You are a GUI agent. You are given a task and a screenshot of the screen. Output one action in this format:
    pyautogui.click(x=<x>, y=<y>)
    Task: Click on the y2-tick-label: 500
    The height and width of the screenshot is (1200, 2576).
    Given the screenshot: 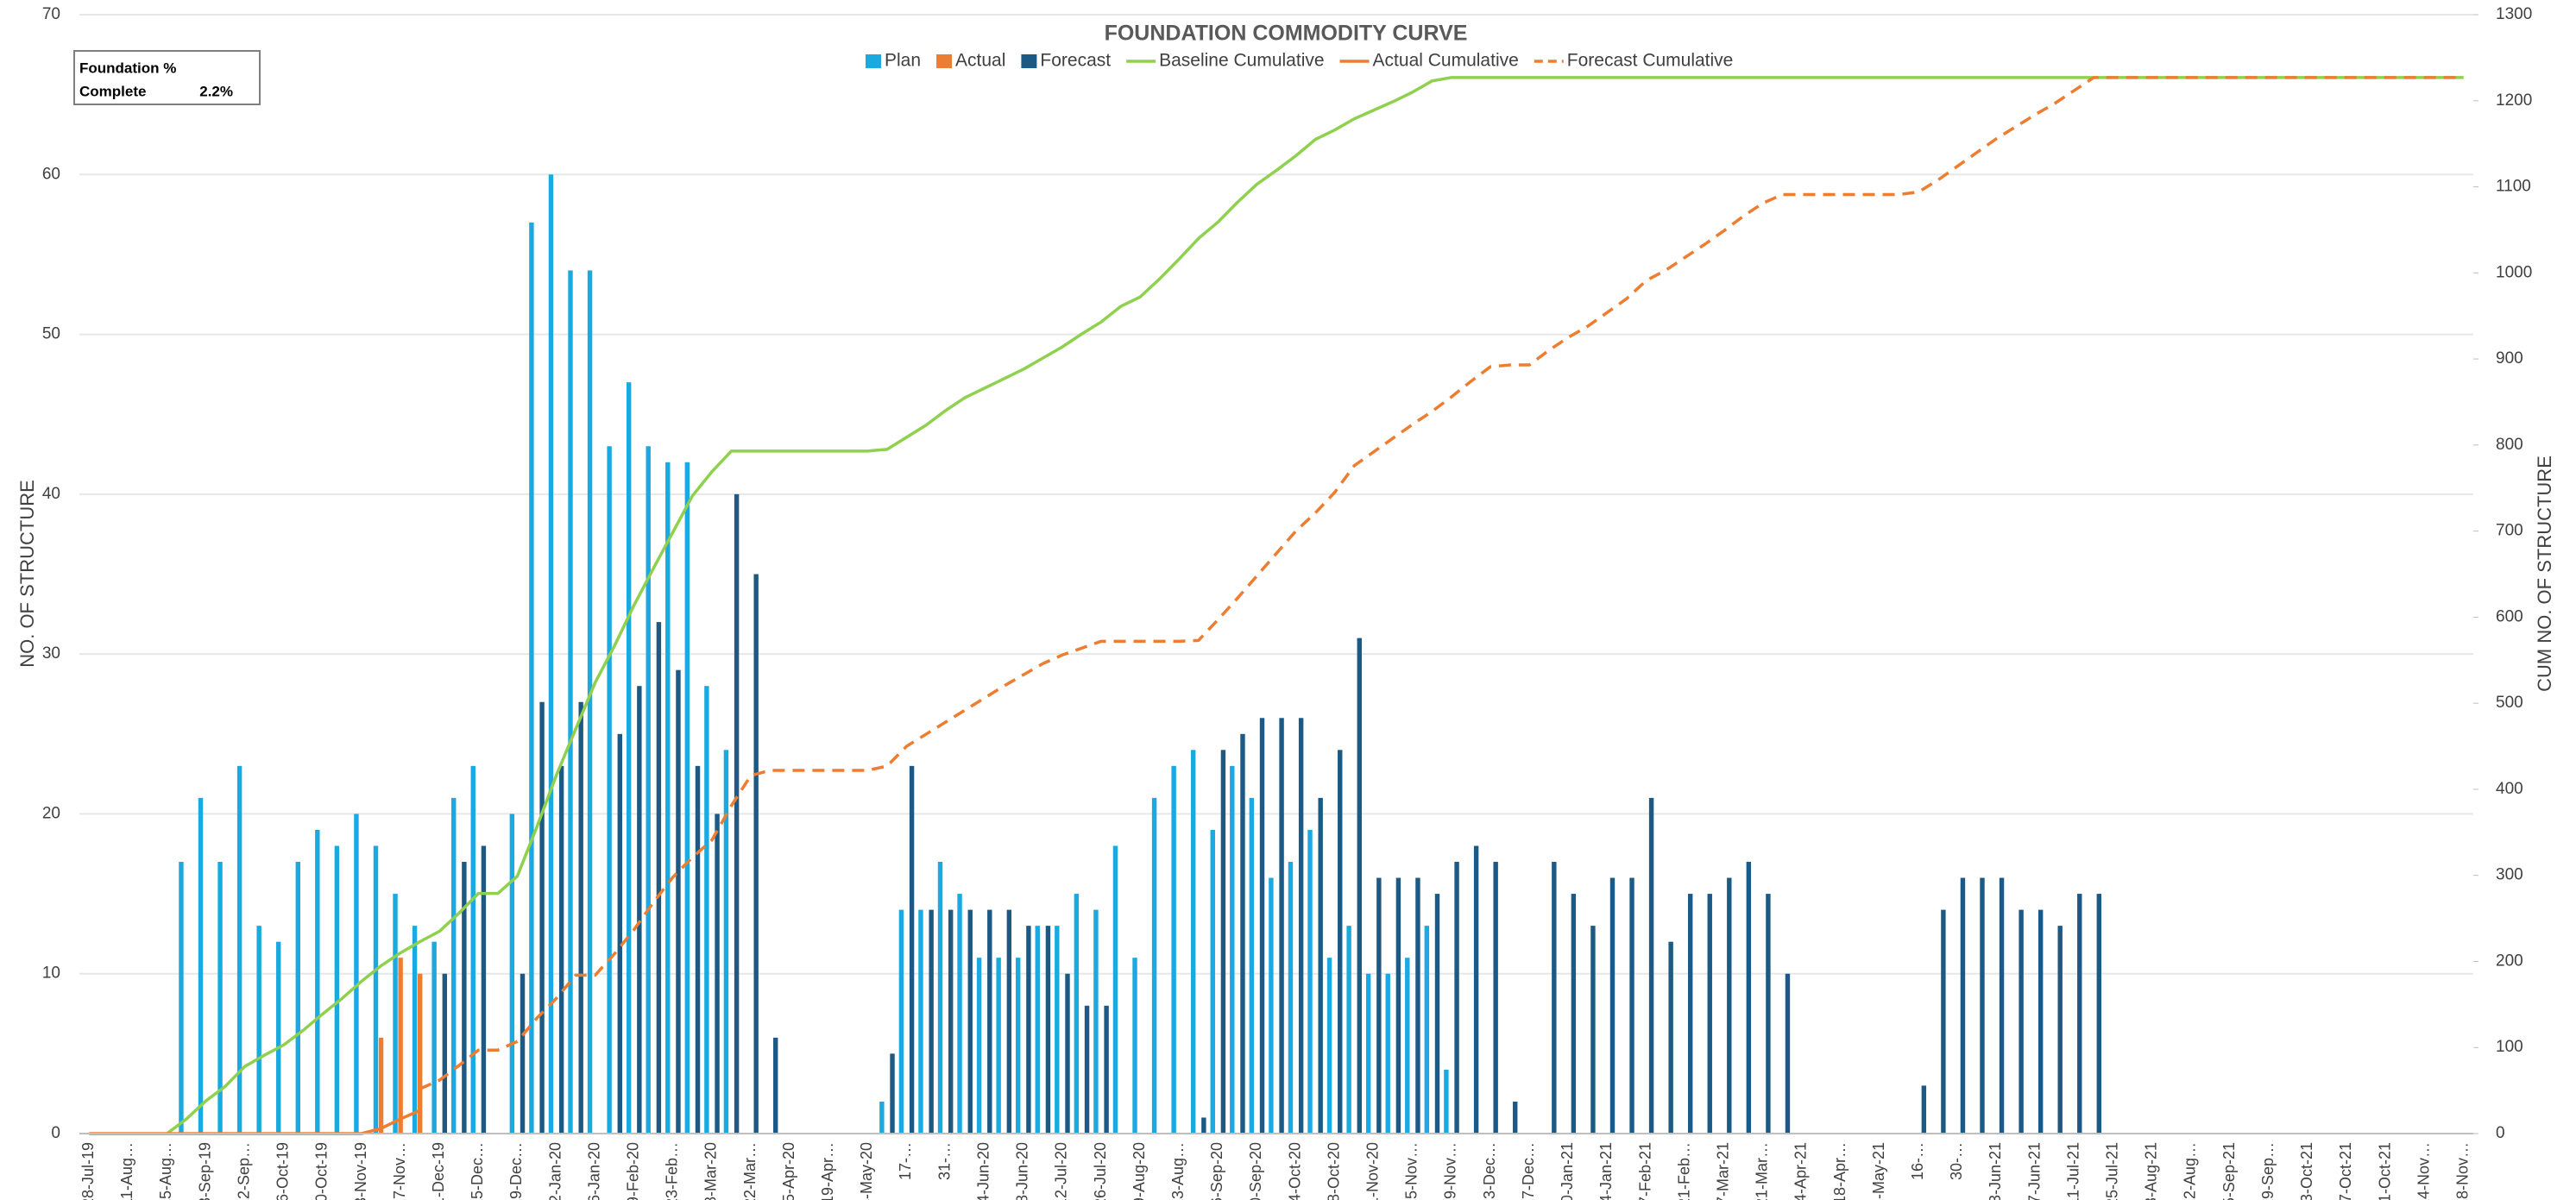 What is the action you would take?
    pyautogui.click(x=2509, y=703)
    